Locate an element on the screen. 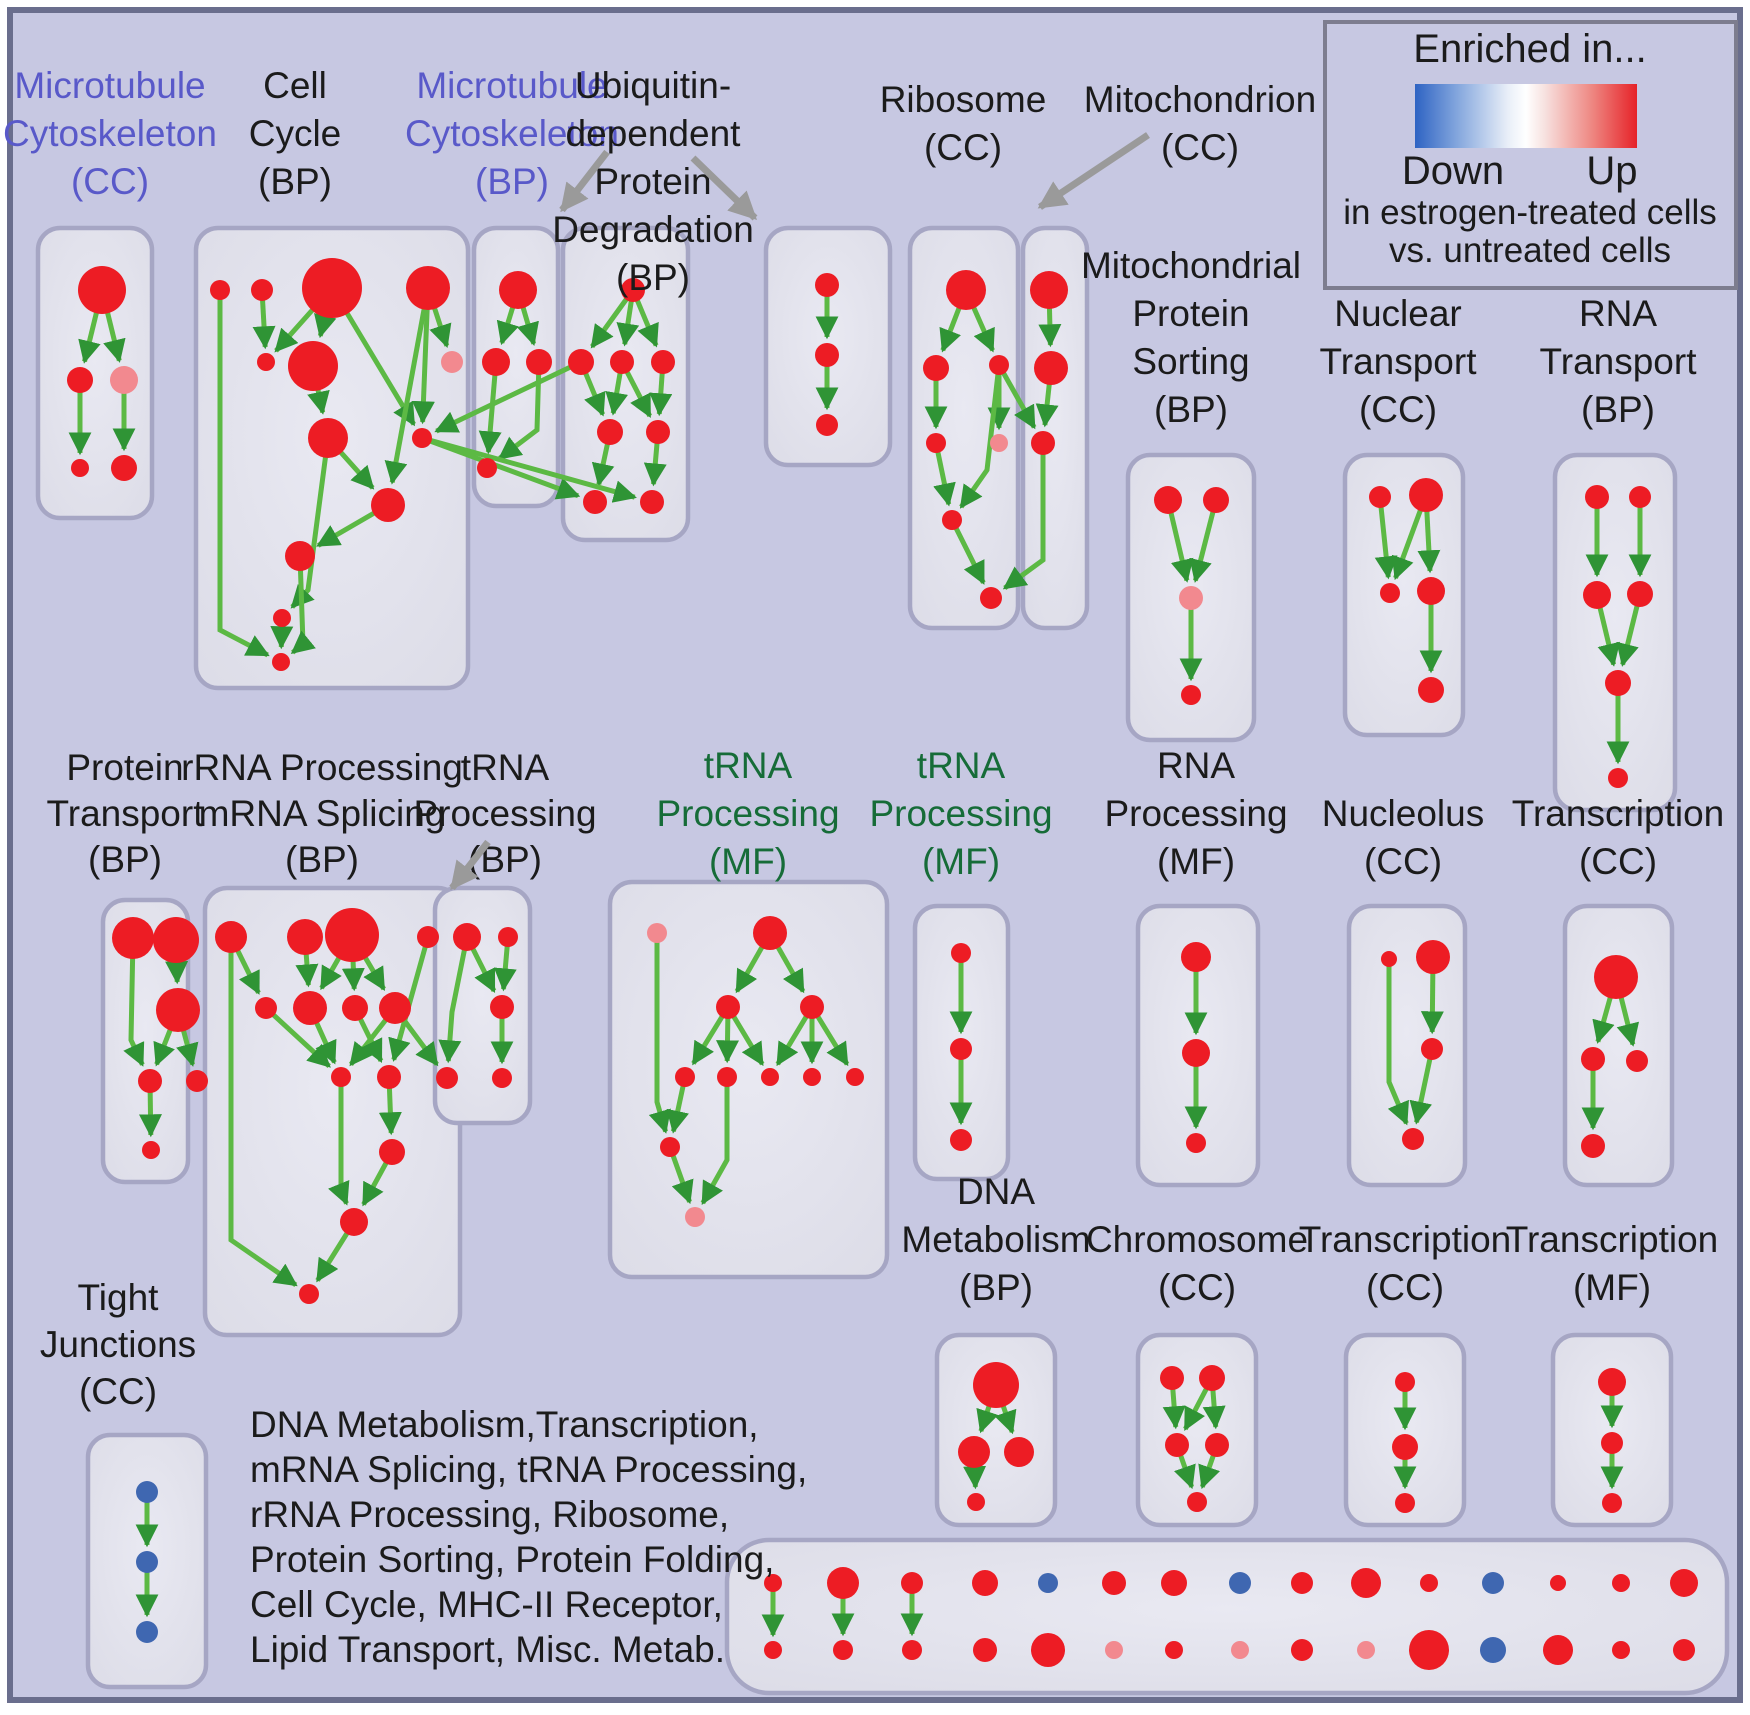  group-label-nuclear-transport-cc: Nuclear Transport (CC) is located at coordinates (1399, 361).